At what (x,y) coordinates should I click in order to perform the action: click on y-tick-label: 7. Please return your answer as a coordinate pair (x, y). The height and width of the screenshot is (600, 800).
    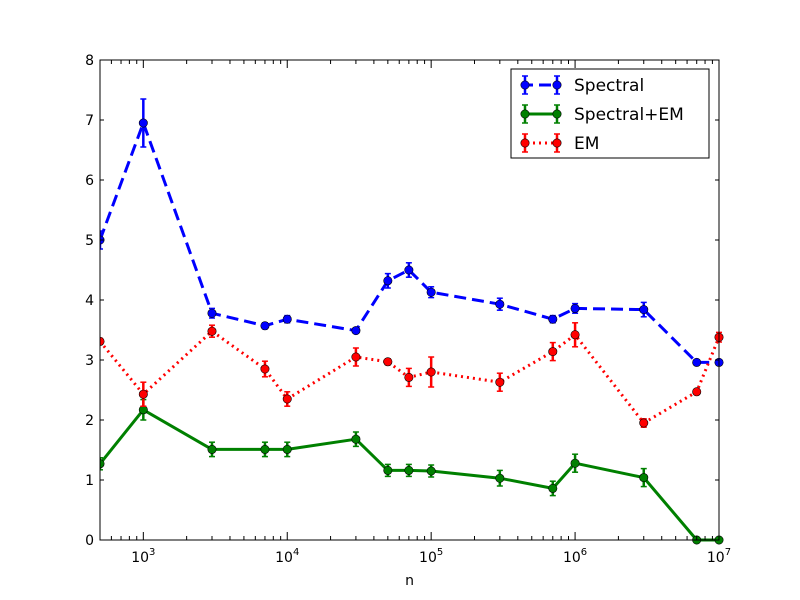
    Looking at the image, I should click on (89, 121).